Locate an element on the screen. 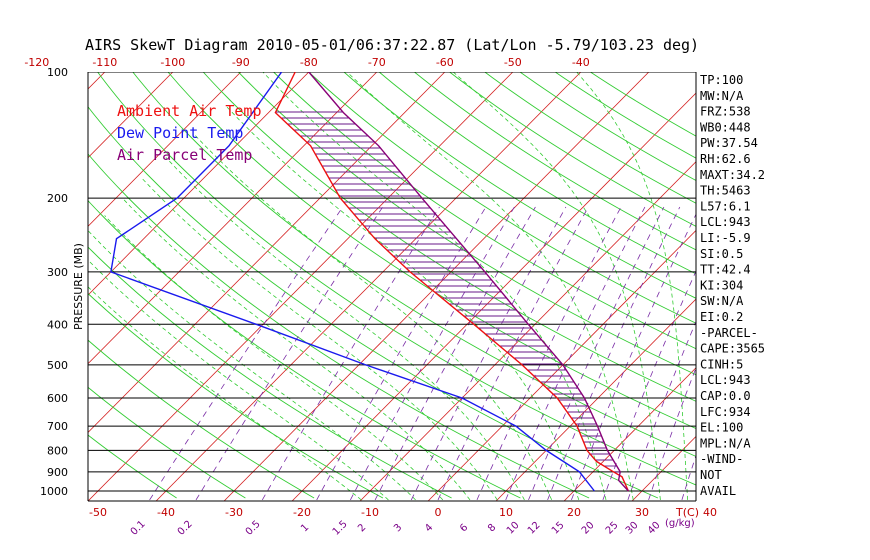 The height and width of the screenshot is (560, 870). mixing-ratio-tick-label: 30 is located at coordinates (632, 528).